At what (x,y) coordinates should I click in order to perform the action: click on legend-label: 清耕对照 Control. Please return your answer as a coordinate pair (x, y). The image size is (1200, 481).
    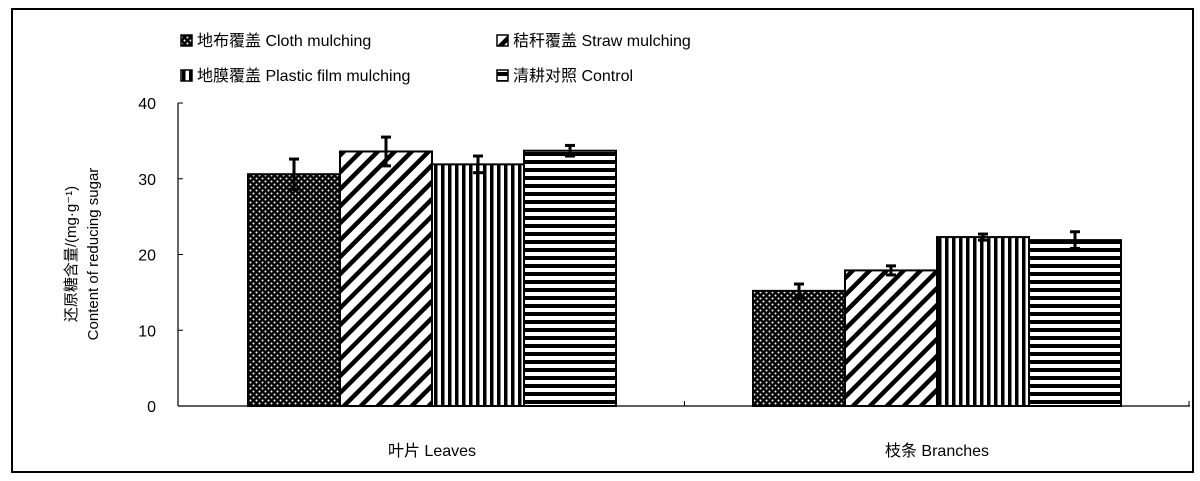
    Looking at the image, I should click on (573, 76).